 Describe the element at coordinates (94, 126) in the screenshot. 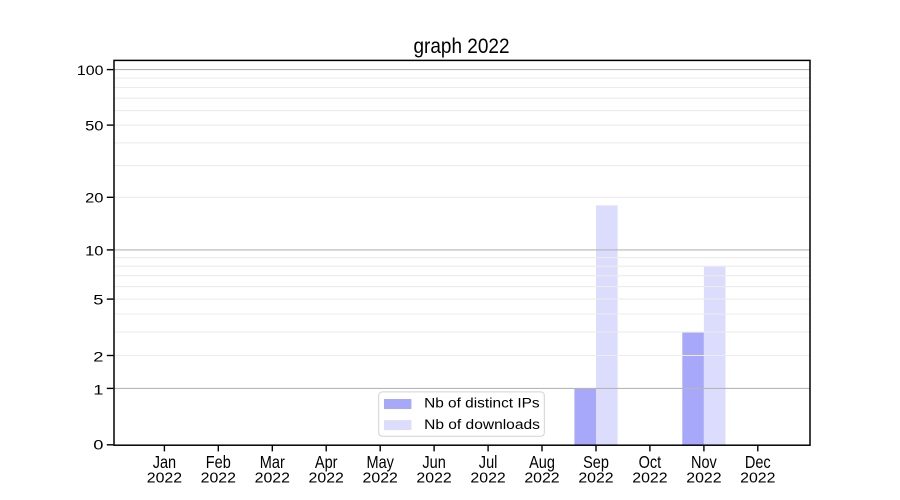

I see `svg-text: 50` at that location.